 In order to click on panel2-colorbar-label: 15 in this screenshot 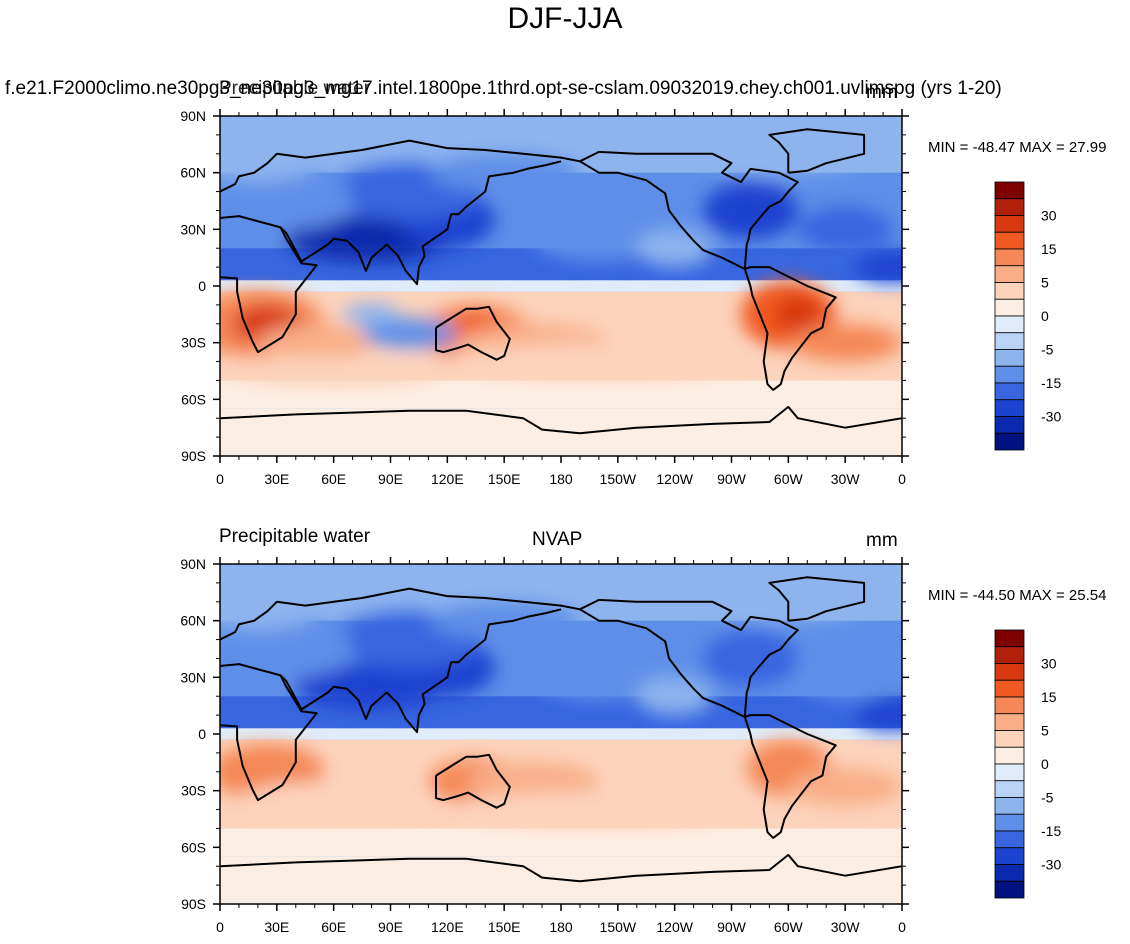, I will do `click(1049, 697)`.